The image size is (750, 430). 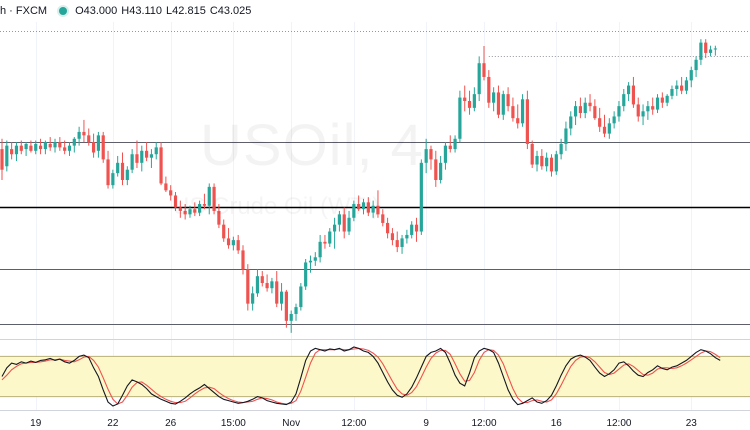 I want to click on open-value: O43.000, so click(x=96, y=11).